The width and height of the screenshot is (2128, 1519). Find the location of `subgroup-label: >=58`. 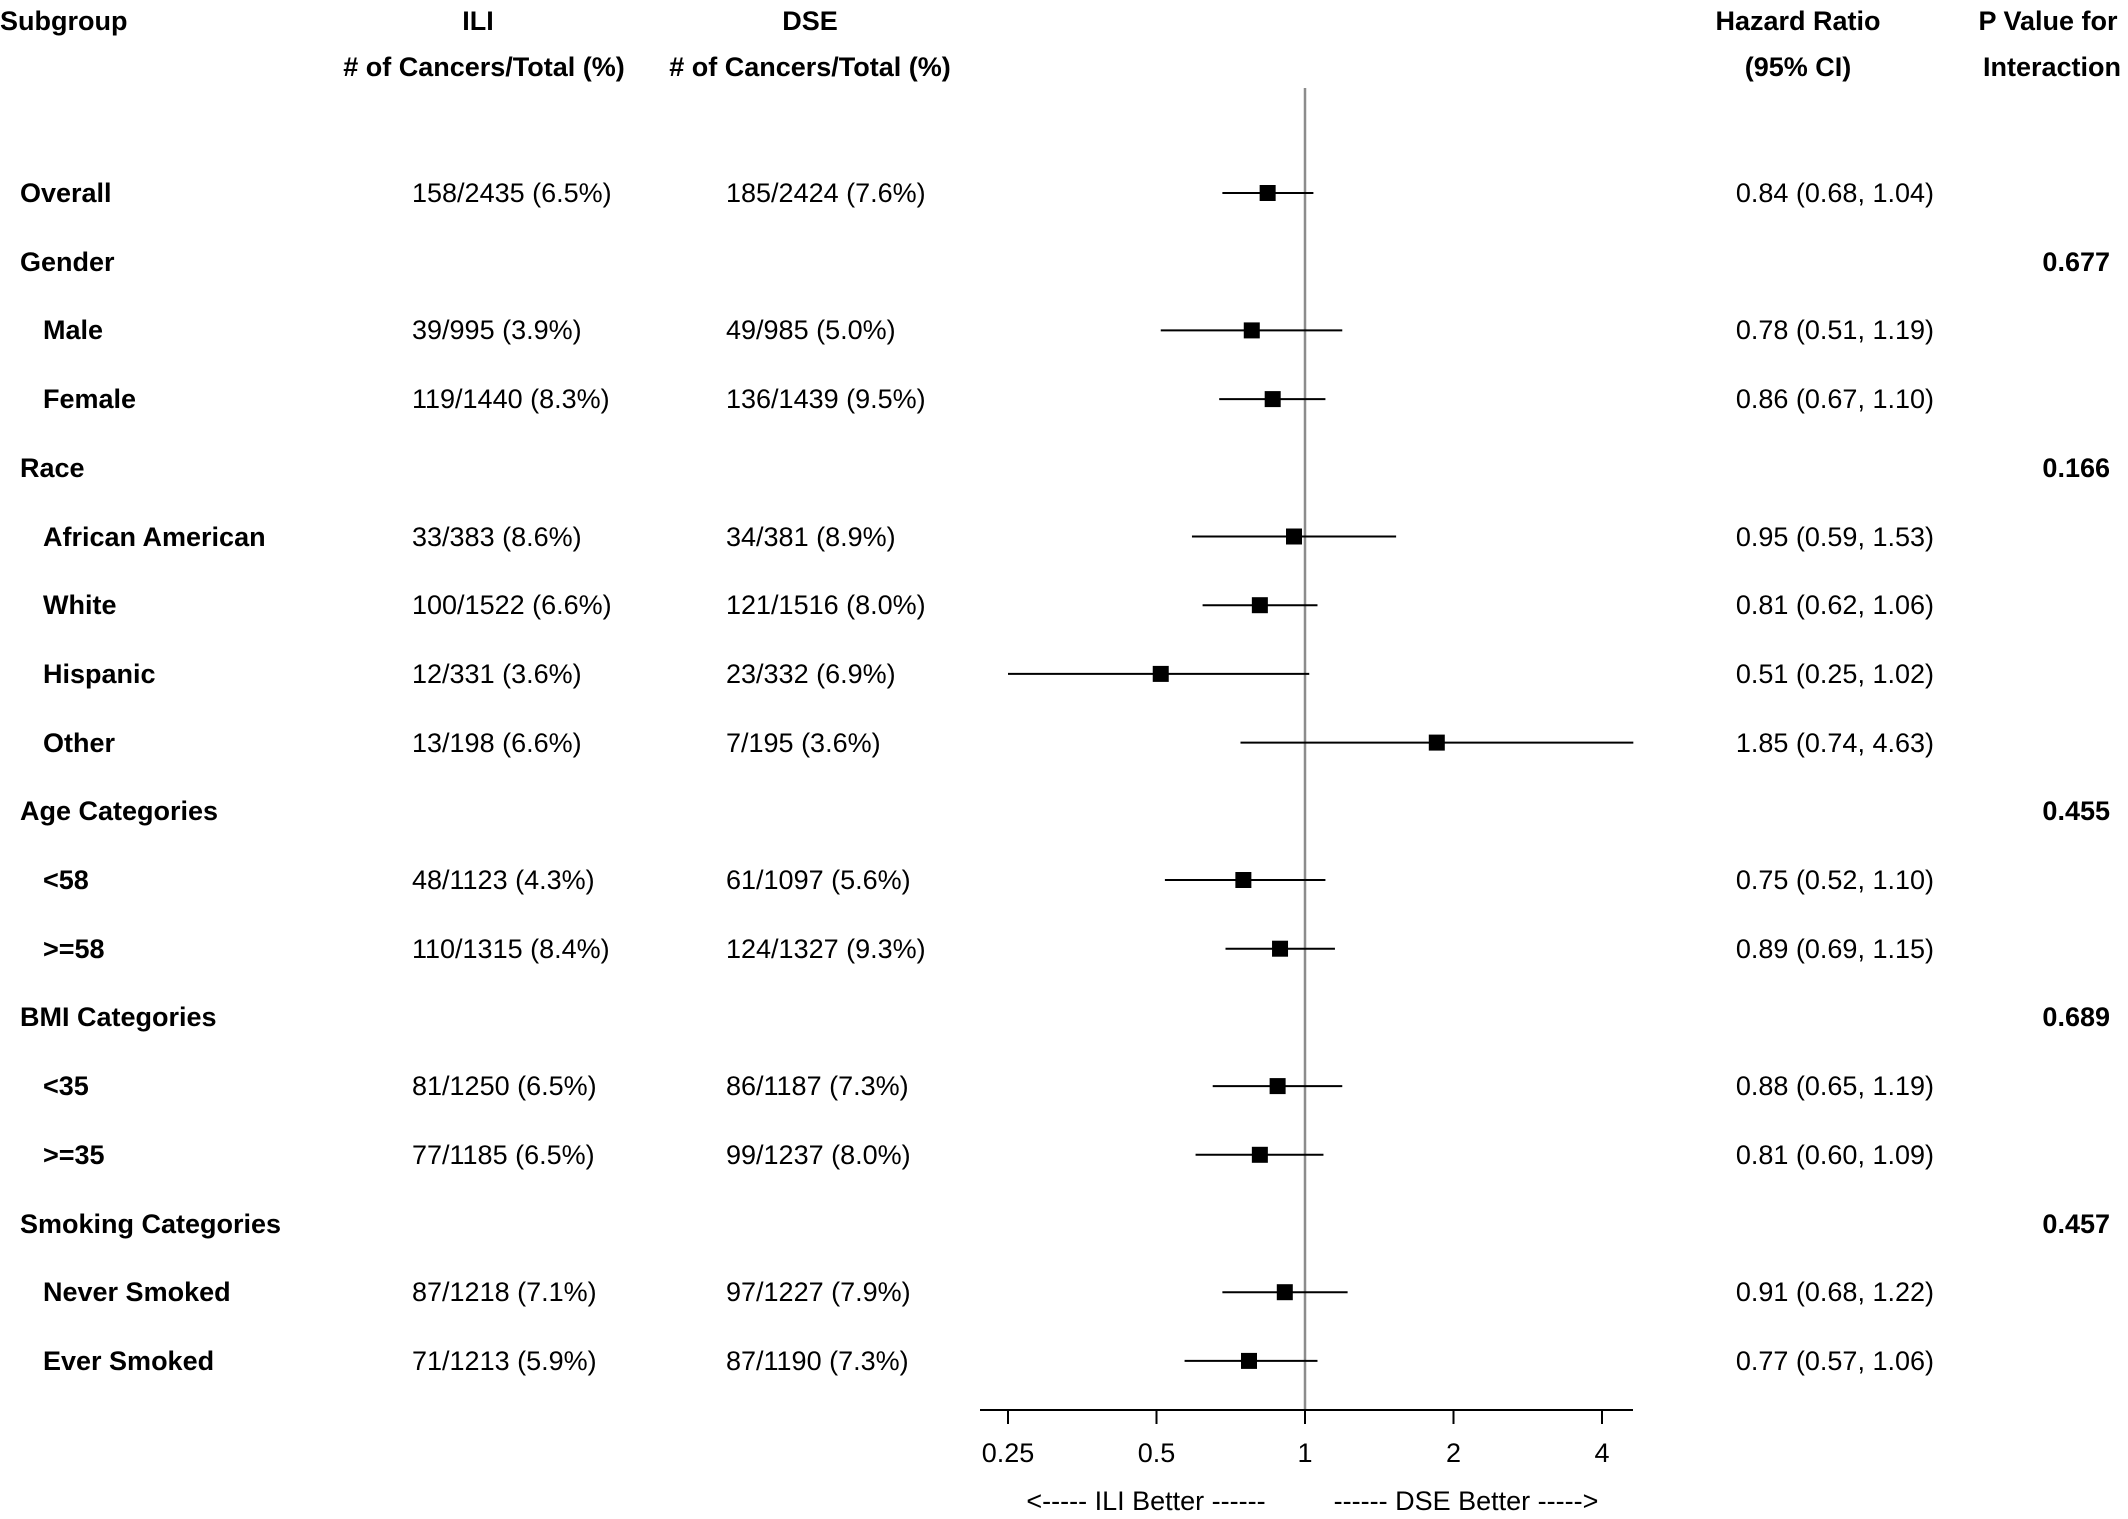

subgroup-label: >=58 is located at coordinates (74, 948).